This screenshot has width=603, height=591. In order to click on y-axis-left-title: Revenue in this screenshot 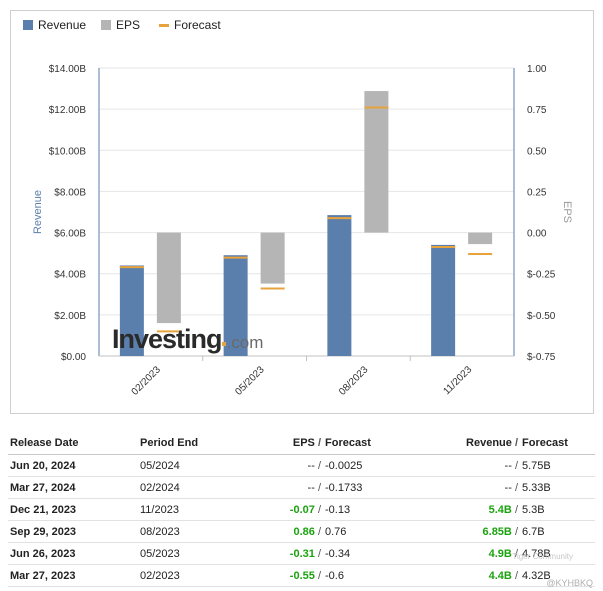, I will do `click(38, 212)`.